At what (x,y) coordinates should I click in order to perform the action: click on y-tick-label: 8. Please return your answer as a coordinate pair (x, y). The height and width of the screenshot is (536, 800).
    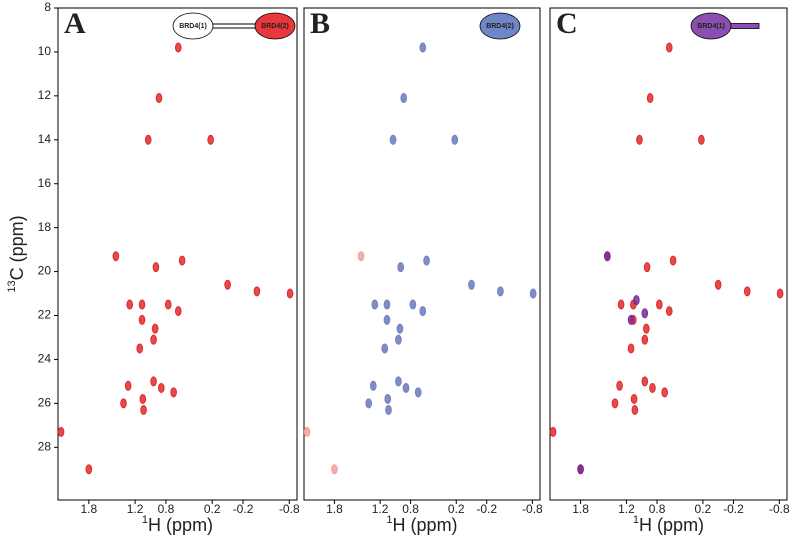
    Looking at the image, I should click on (47, 7).